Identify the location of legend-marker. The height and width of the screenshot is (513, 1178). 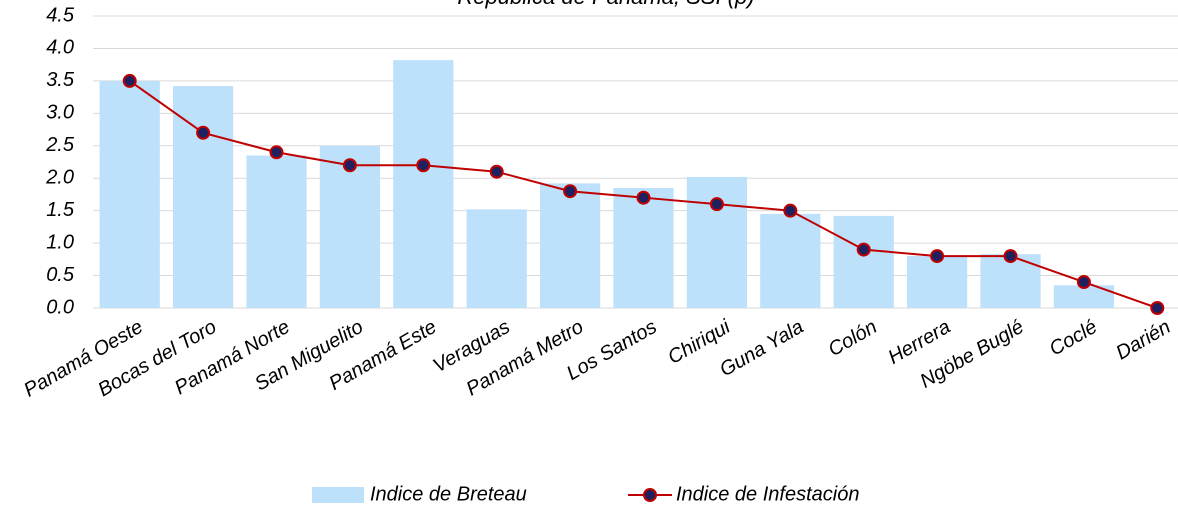
(650, 495).